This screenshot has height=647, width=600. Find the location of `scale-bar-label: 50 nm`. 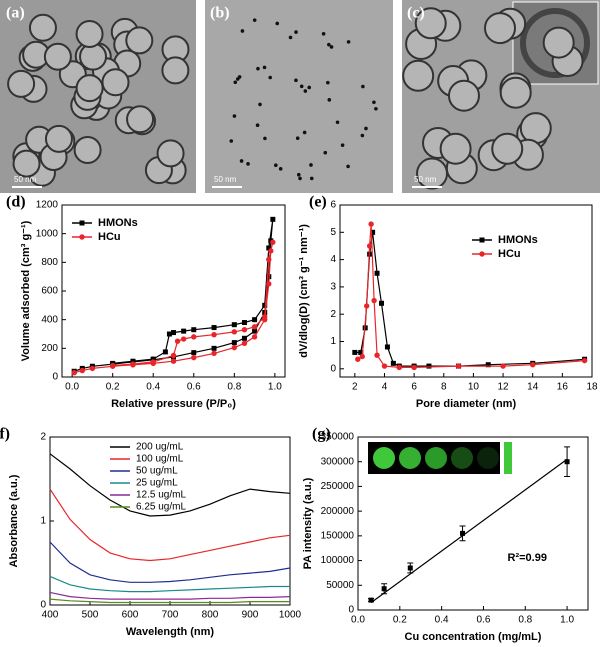

scale-bar-label: 50 nm is located at coordinates (225, 179).